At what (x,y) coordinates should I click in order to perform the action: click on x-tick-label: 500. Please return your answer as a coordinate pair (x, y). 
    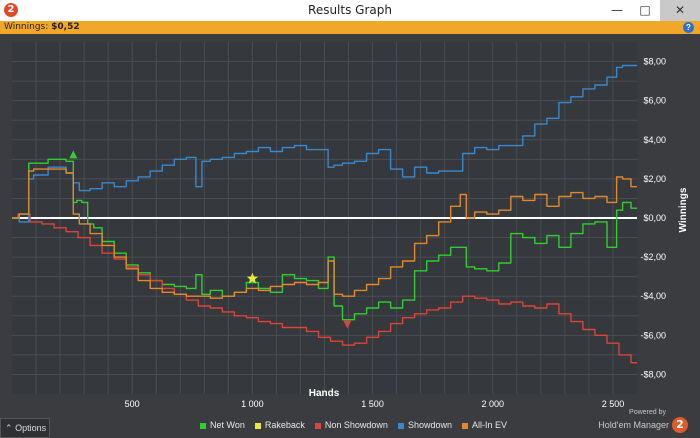
    Looking at the image, I should click on (132, 404).